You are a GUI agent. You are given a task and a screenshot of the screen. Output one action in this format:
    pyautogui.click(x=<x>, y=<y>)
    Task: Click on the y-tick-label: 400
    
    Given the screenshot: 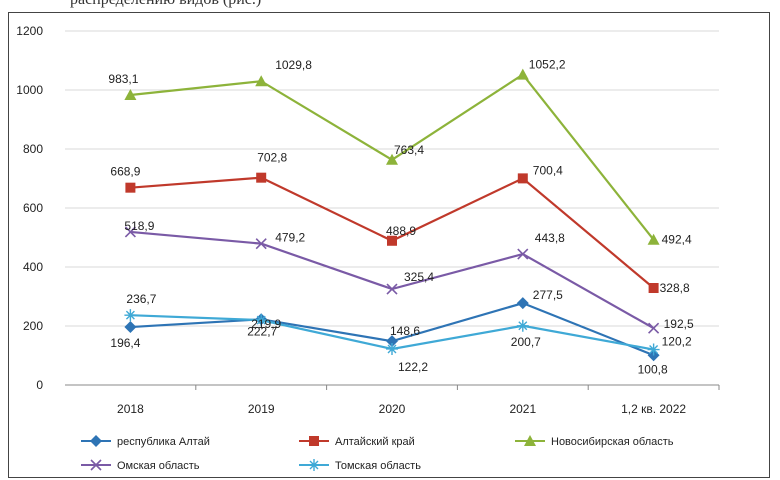 What is the action you would take?
    pyautogui.click(x=33, y=267)
    